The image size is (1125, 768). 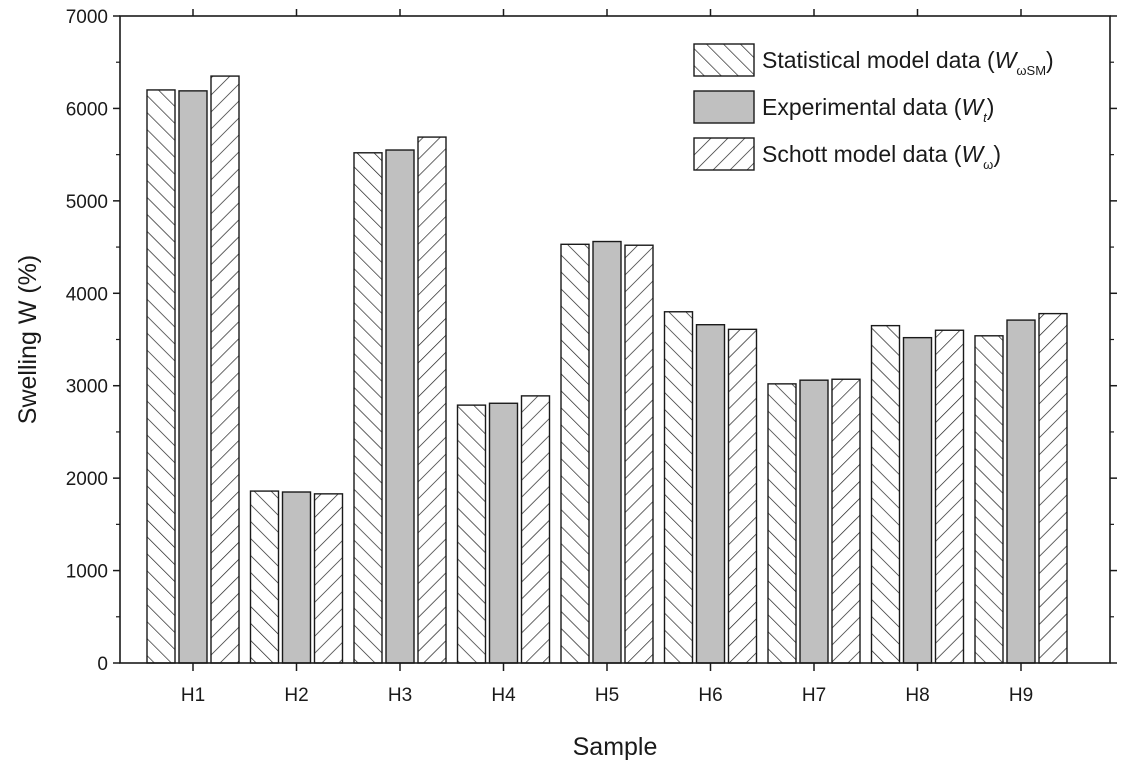 What do you see at coordinates (878, 109) in the screenshot?
I see `legend-label-exp: Experimental data (Wt)` at bounding box center [878, 109].